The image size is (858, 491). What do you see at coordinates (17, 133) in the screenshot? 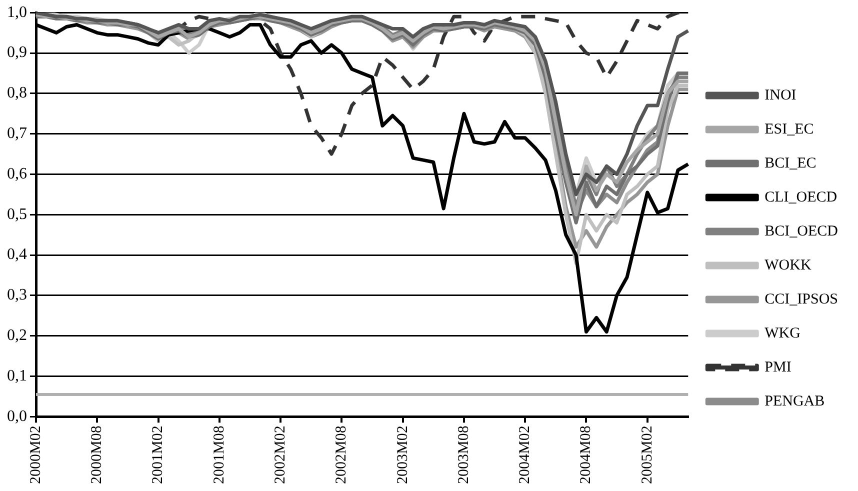
I see `y-tick-label: 0,7` at bounding box center [17, 133].